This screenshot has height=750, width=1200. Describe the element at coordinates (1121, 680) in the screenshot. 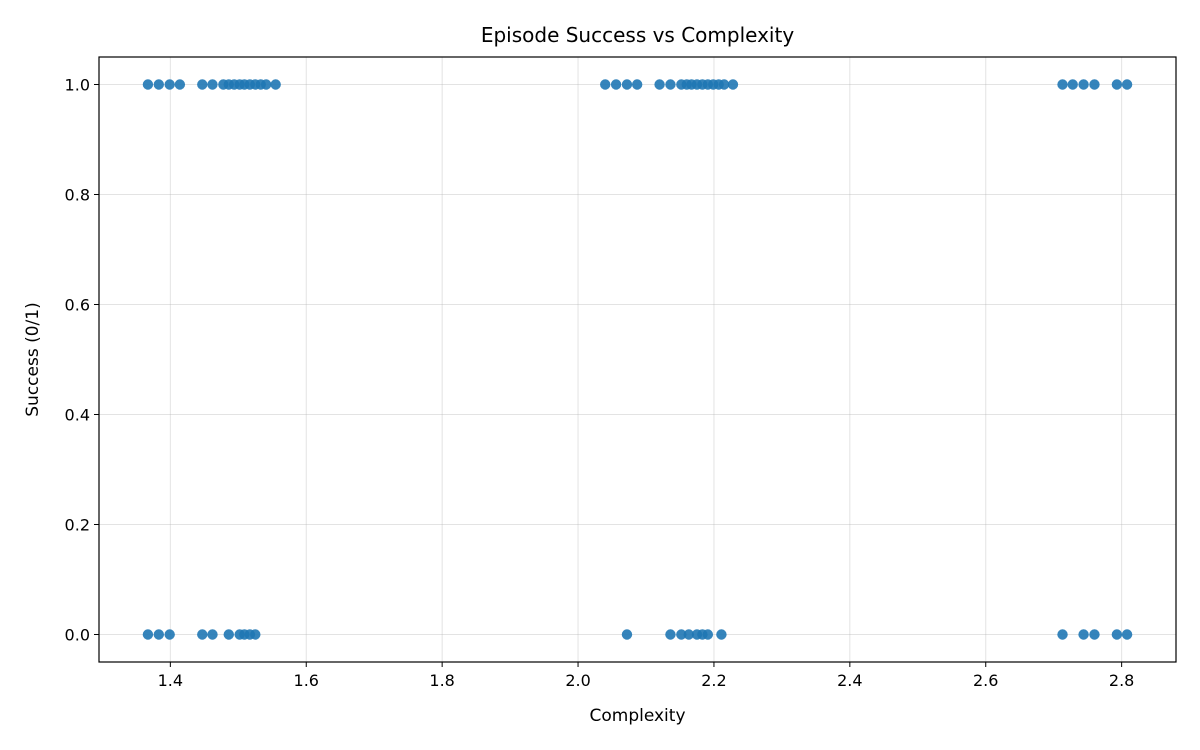

I see `x-tick-label: 2.8` at that location.